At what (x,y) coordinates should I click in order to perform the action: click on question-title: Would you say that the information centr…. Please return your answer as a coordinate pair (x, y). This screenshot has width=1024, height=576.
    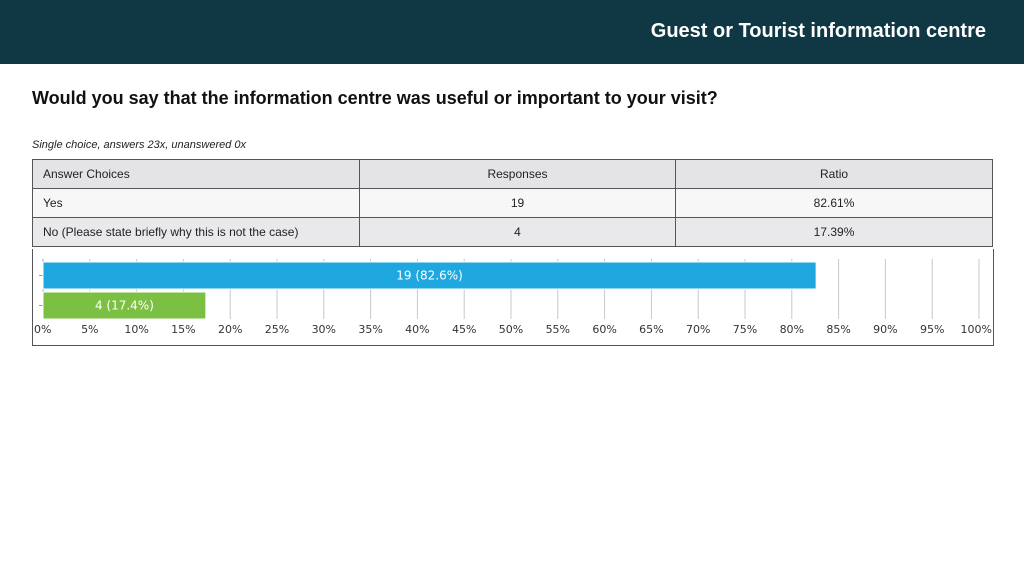
    Looking at the image, I should click on (375, 98).